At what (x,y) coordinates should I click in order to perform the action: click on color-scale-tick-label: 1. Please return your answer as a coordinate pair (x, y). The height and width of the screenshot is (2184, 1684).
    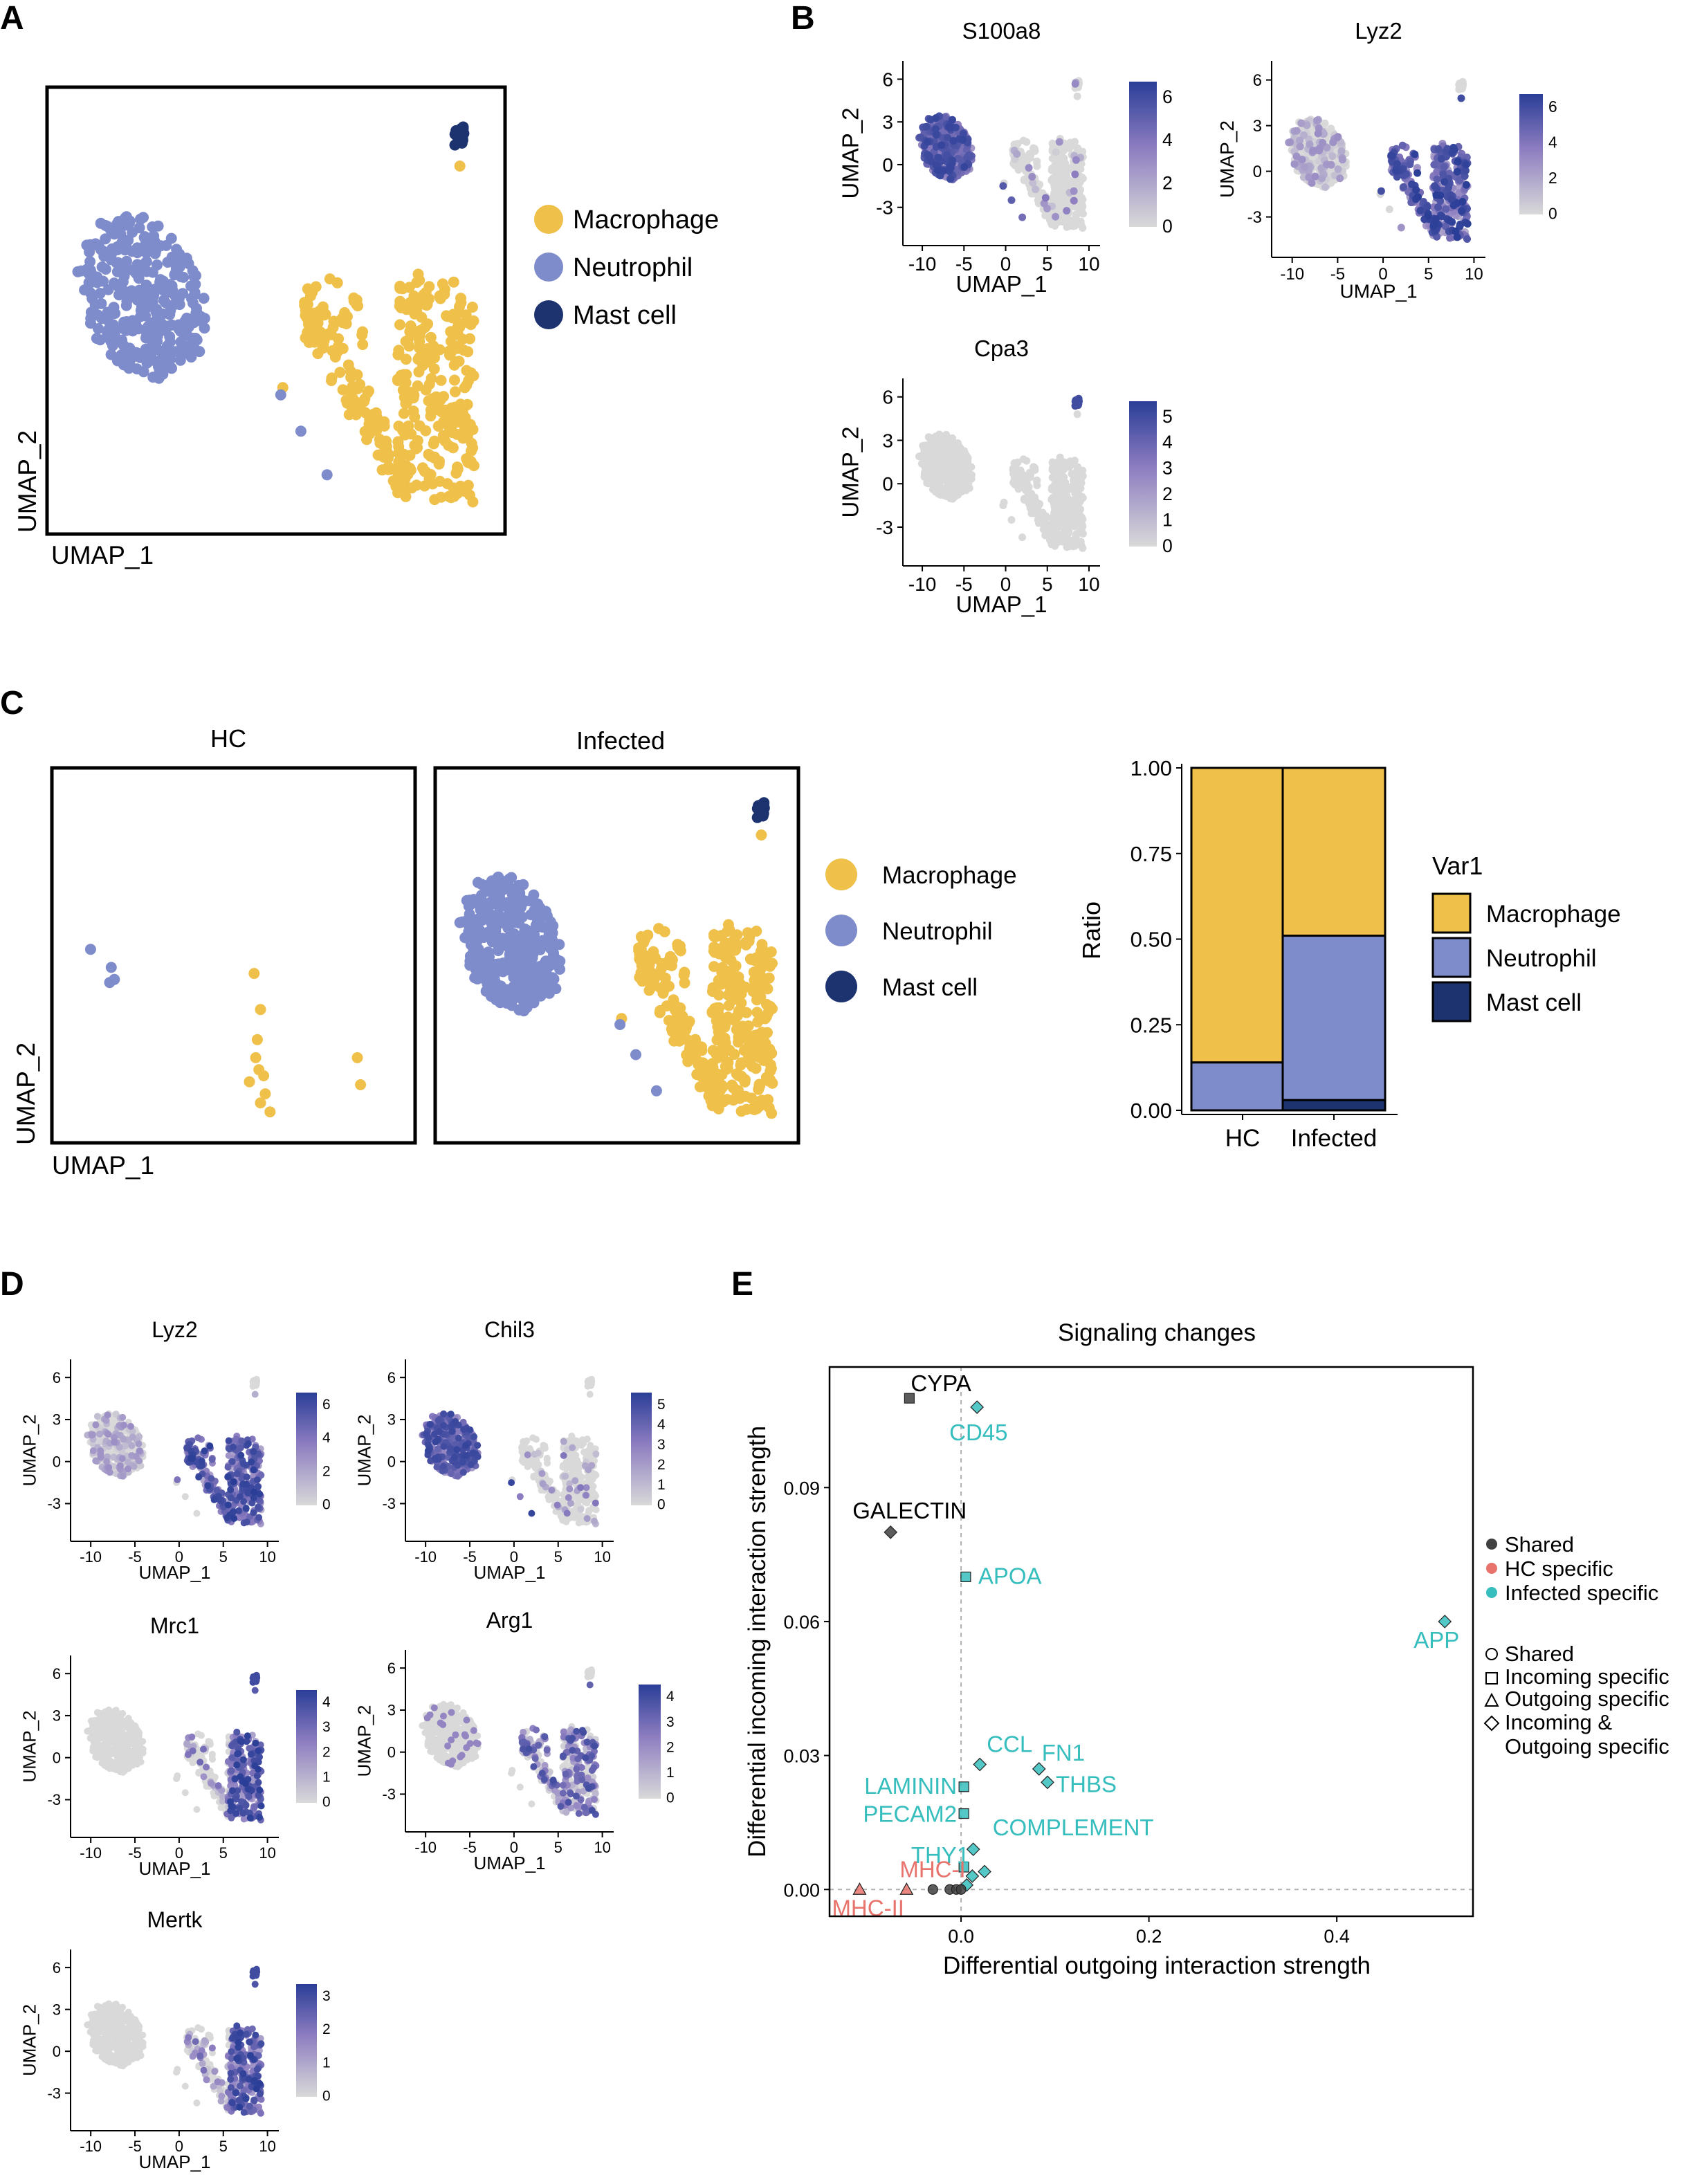
    Looking at the image, I should click on (662, 1485).